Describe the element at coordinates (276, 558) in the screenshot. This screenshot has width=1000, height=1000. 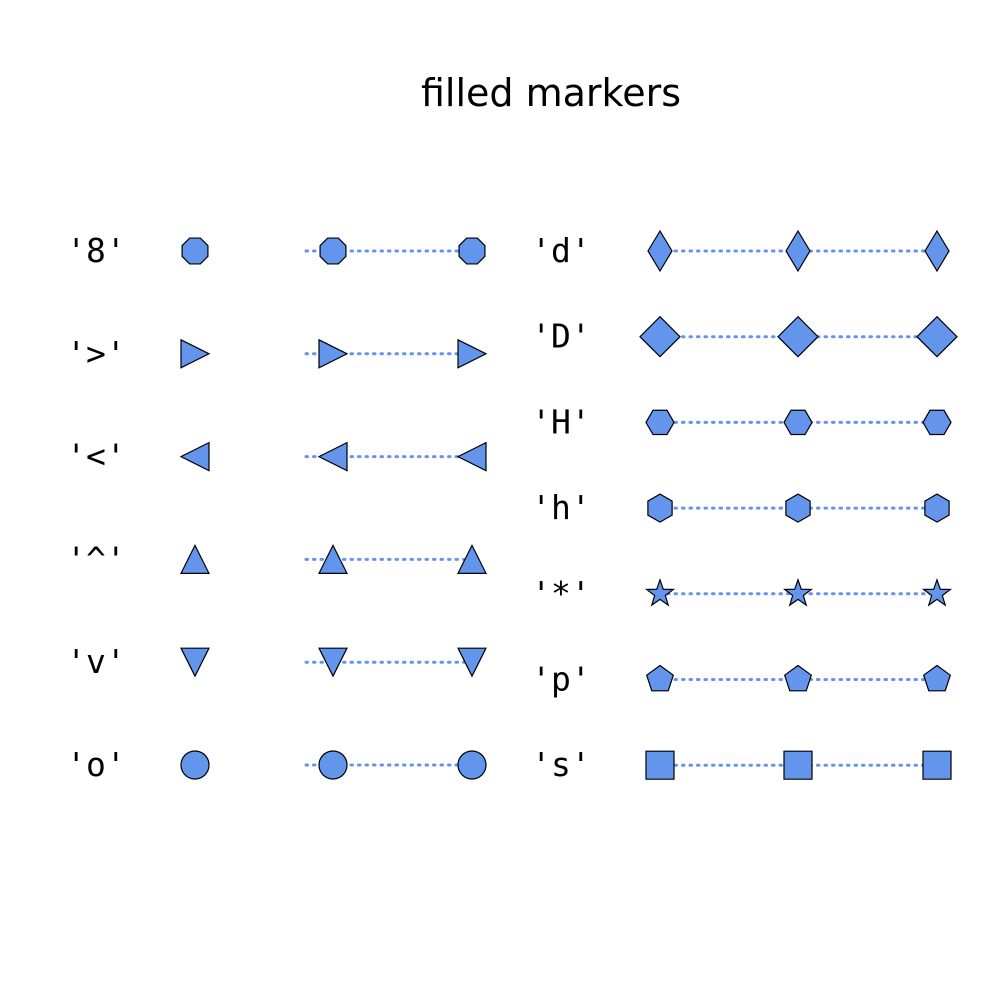
I see `marker-row: '^'` at that location.